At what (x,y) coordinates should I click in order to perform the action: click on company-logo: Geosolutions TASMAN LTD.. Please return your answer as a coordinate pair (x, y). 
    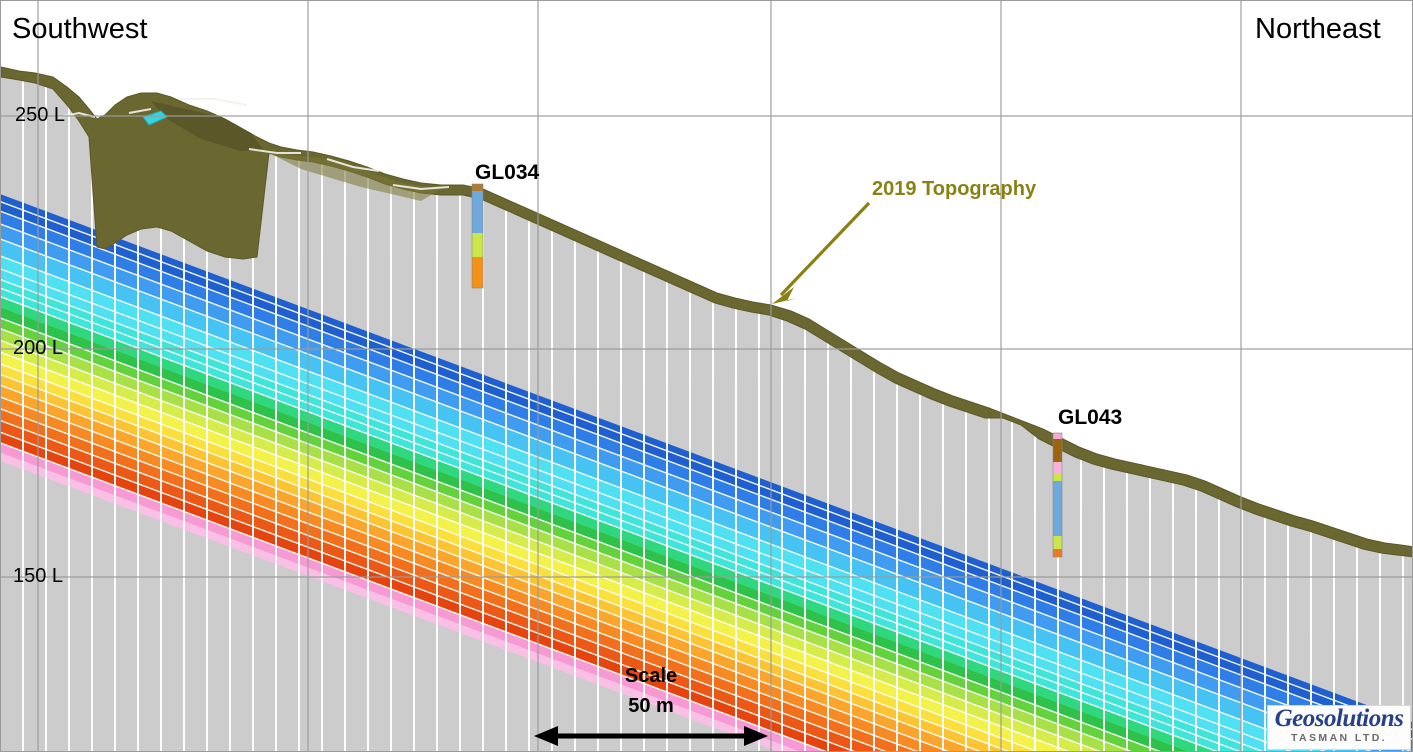
    Looking at the image, I should click on (1339, 727).